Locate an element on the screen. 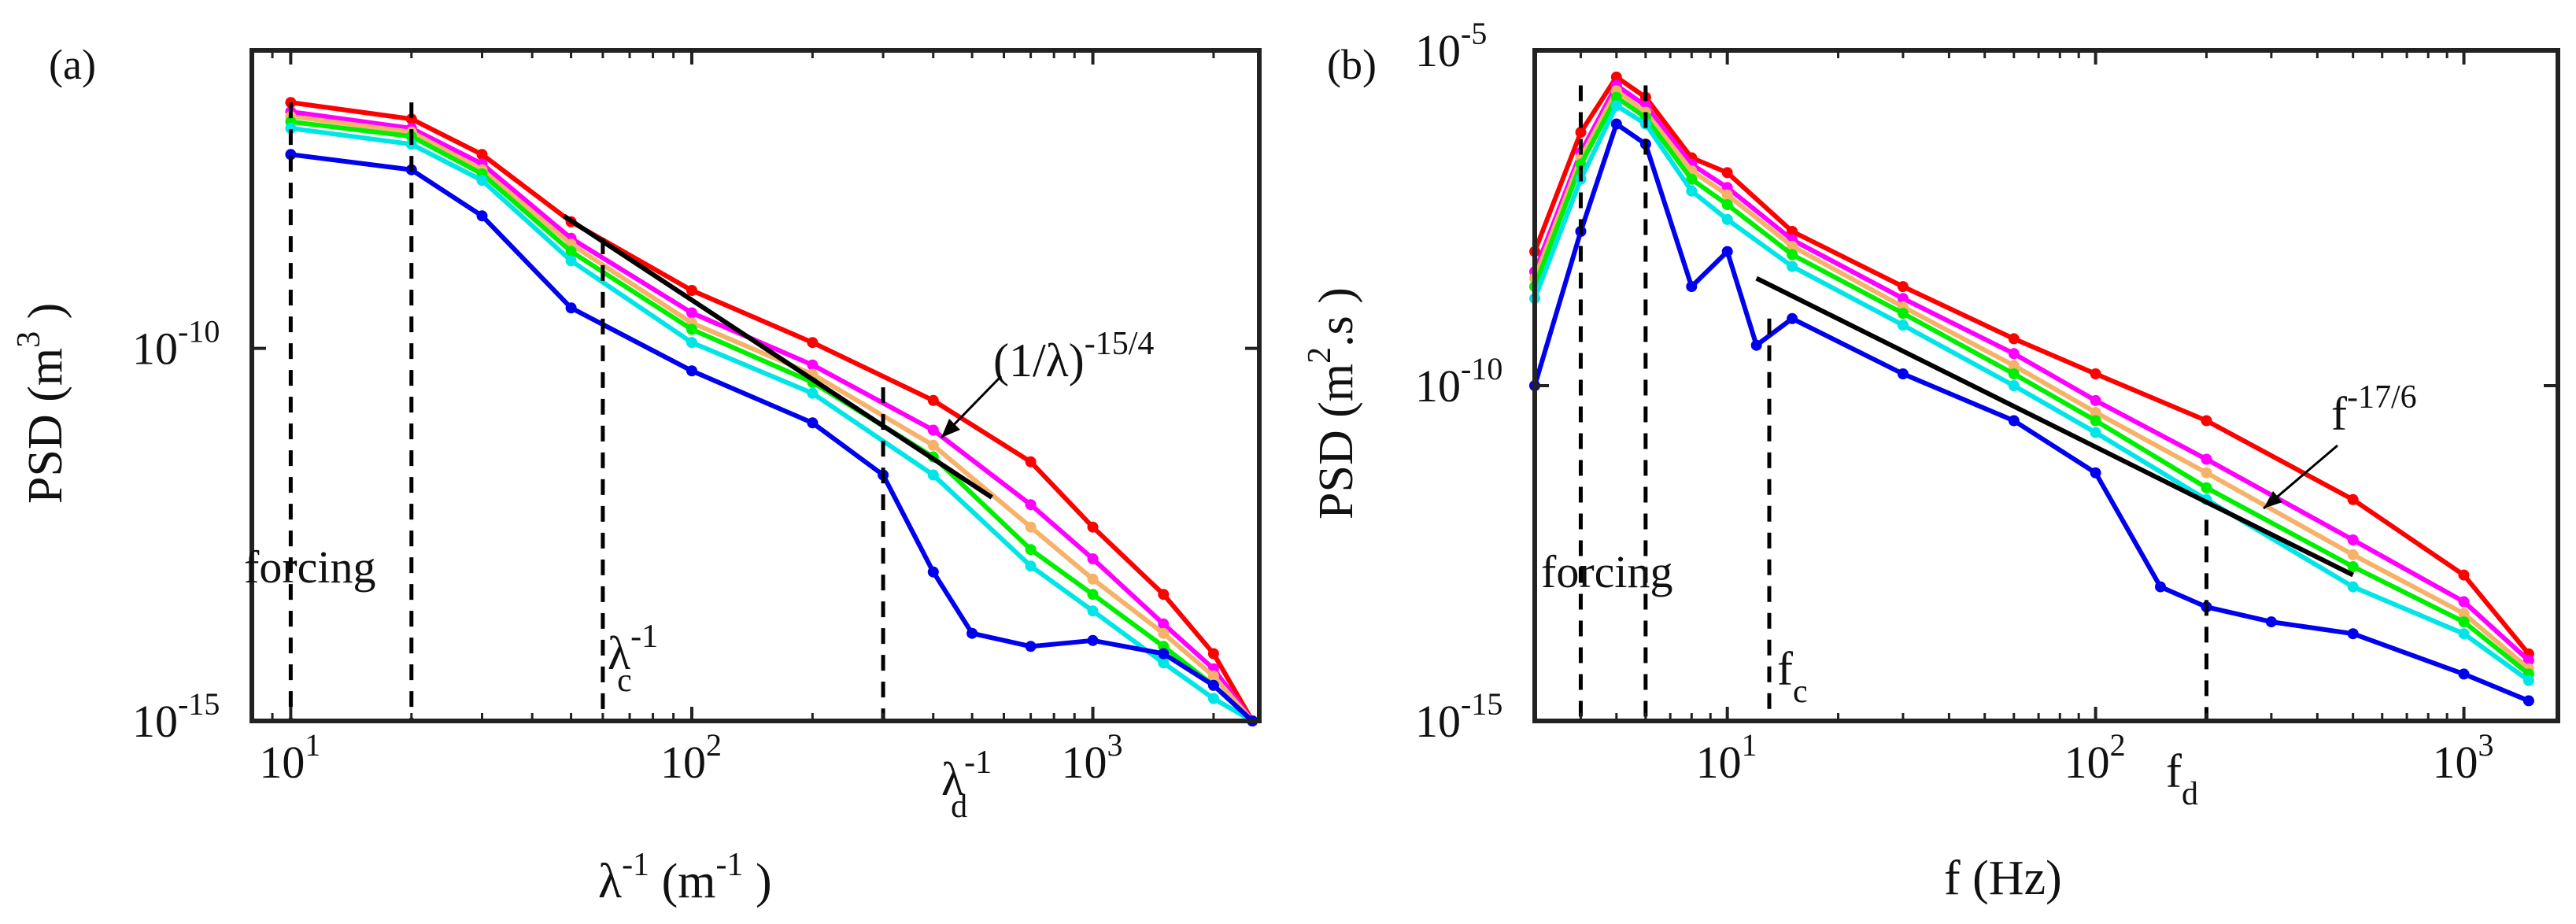 The image size is (2576, 924). panel-b-ylabel: PSD (m2.s ) is located at coordinates (1332, 403).